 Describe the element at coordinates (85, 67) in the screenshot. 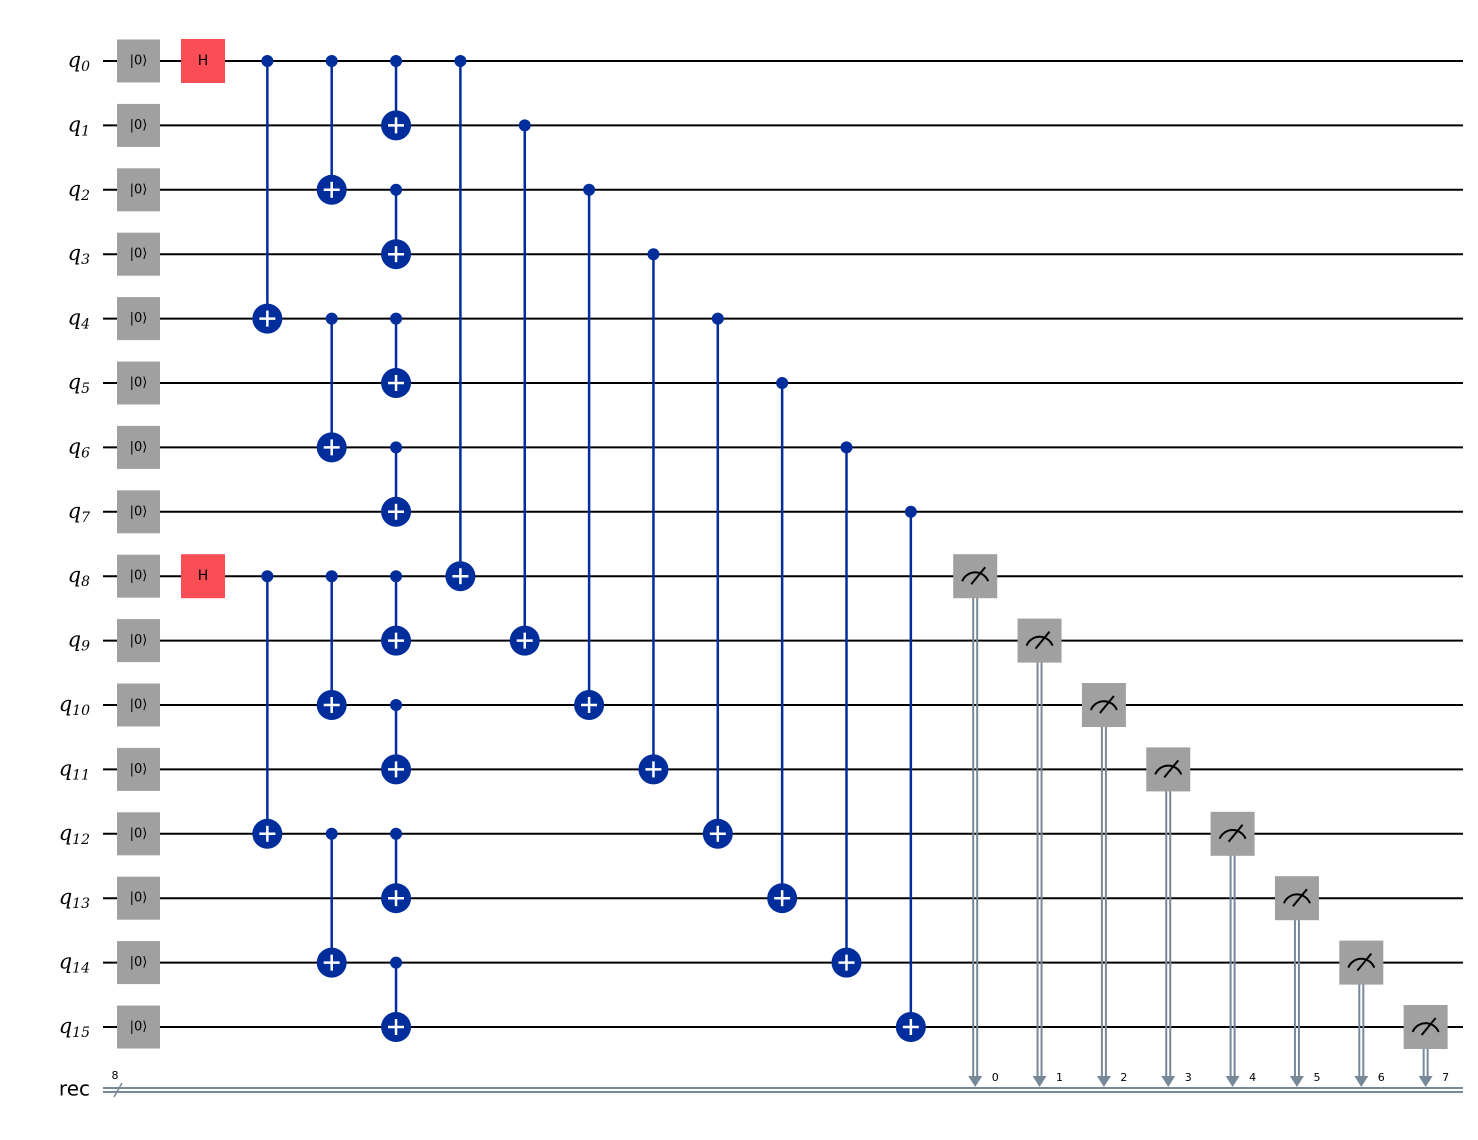

I see `qubit-index: 0` at that location.